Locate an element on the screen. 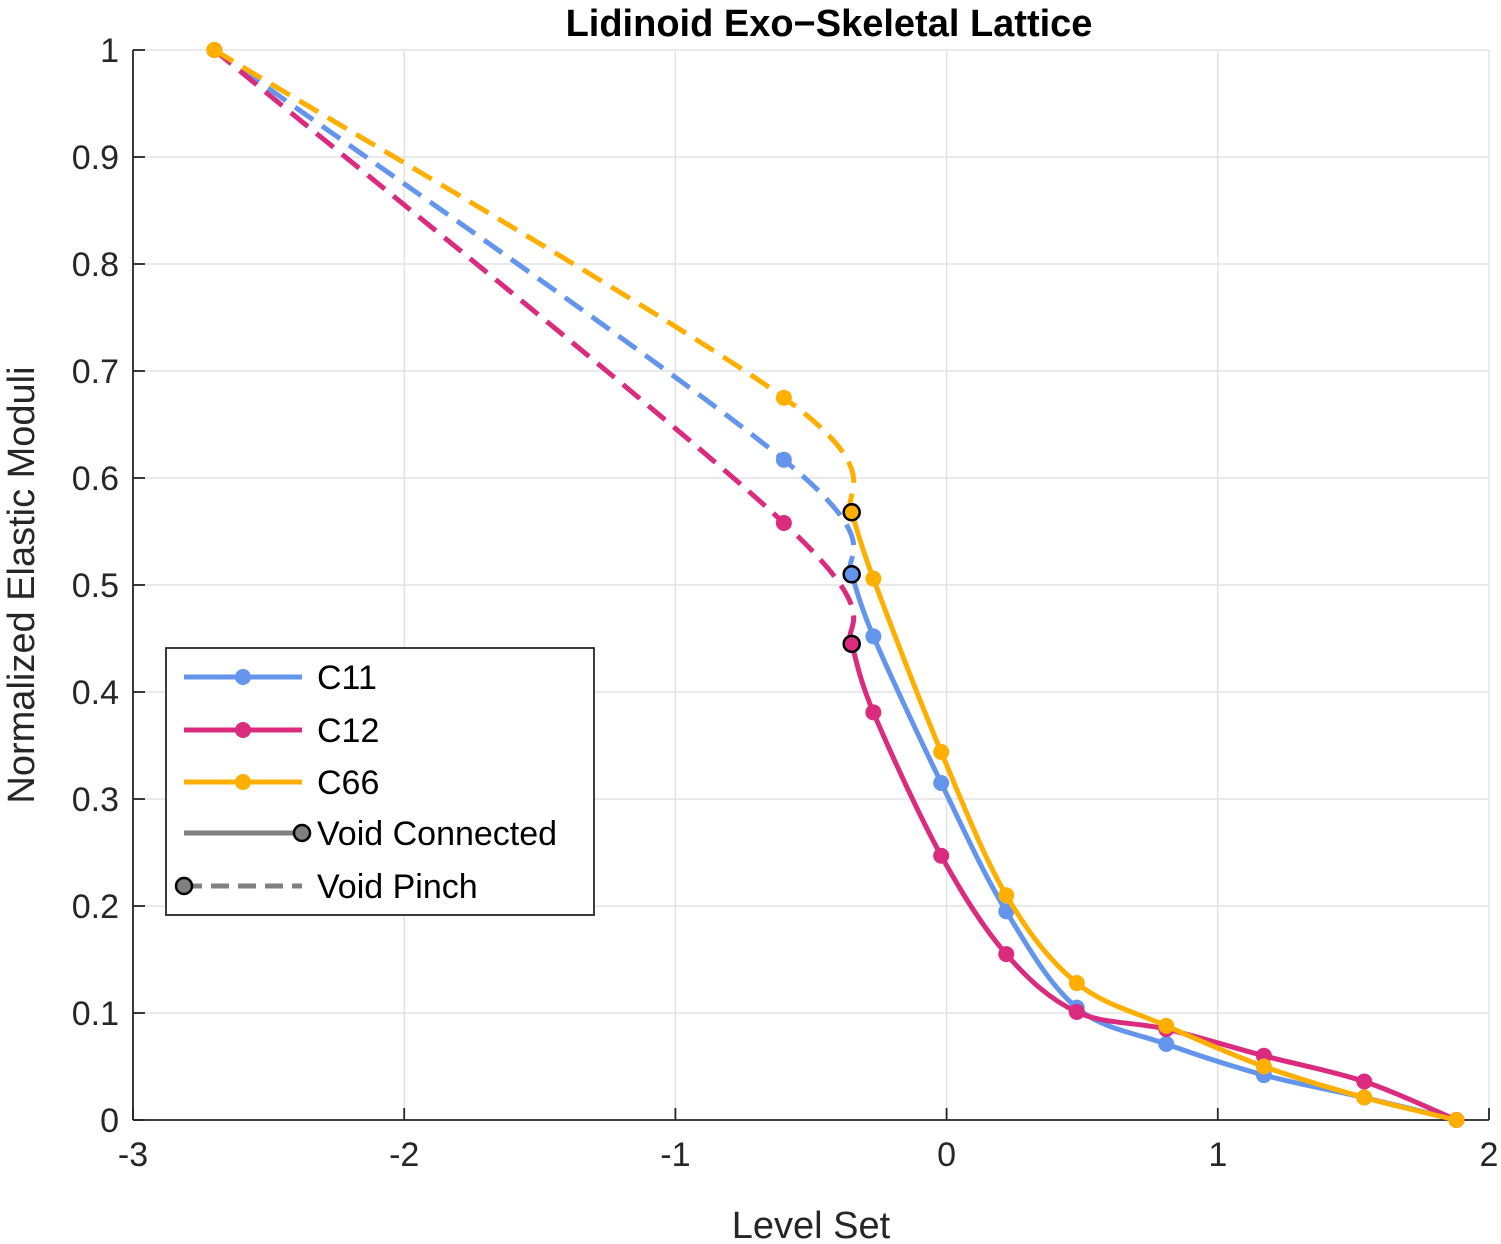  x-tick-label: -1 is located at coordinates (675, 1155).